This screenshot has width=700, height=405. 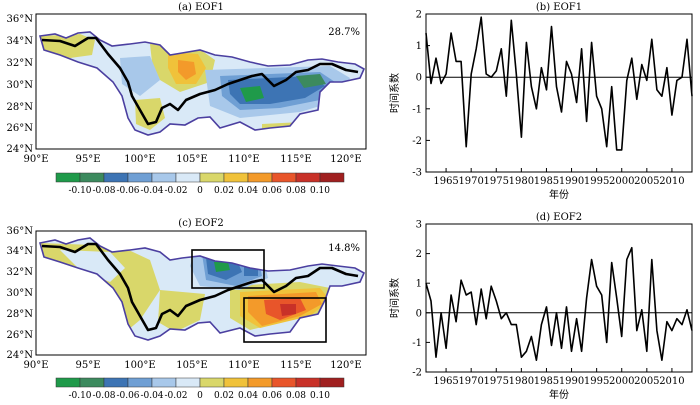 What do you see at coordinates (201, 7) in the screenshot?
I see `map-a-title: (a) EOF1` at bounding box center [201, 7].